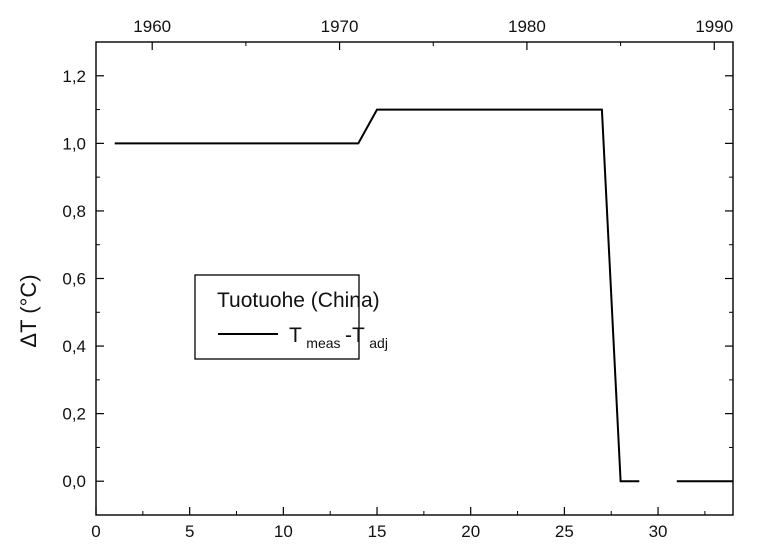 The width and height of the screenshot is (757, 548). Describe the element at coordinates (152, 26) in the screenshot. I see `top-tick-label: 1960` at that location.